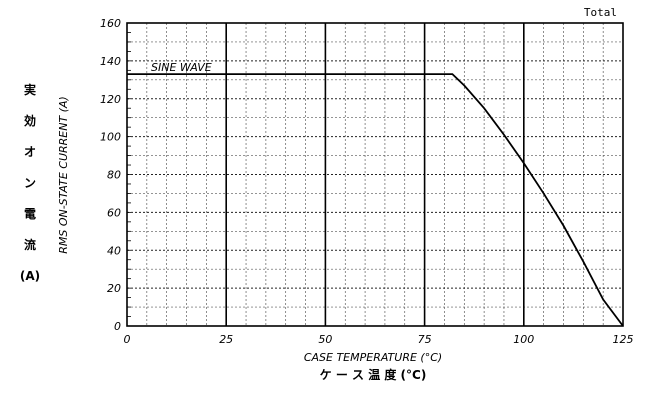 The width and height of the screenshot is (649, 393). Describe the element at coordinates (114, 250) in the screenshot. I see `y-tick-label: 40` at that location.